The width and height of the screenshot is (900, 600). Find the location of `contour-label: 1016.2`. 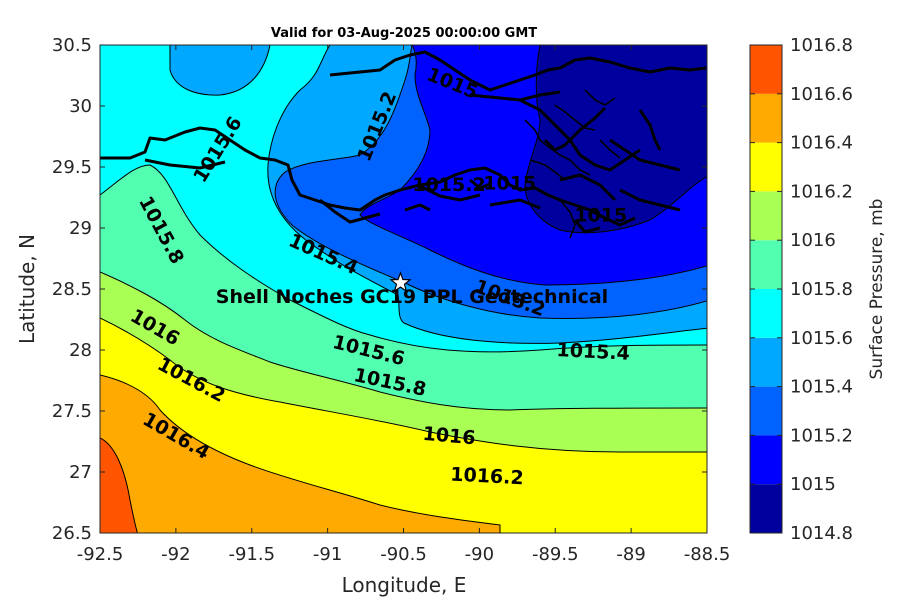

contour-label: 1016.2 is located at coordinates (487, 476).